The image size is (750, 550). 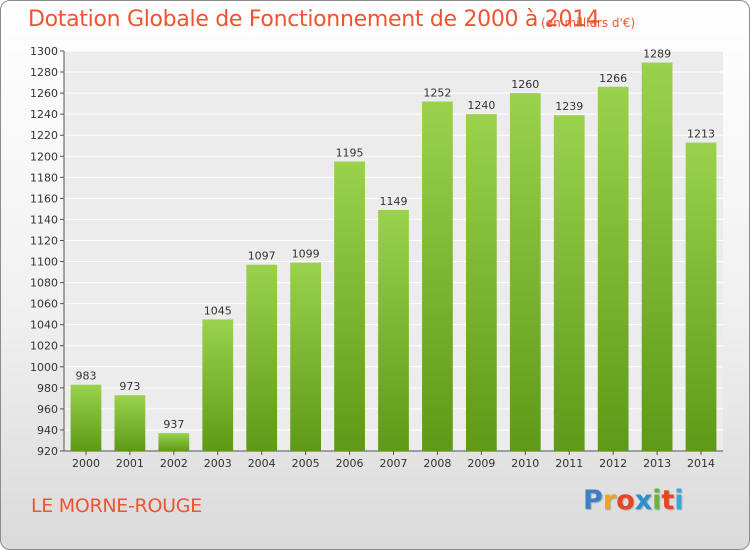 I want to click on x-tick-label-2008: 2008, so click(x=437, y=463).